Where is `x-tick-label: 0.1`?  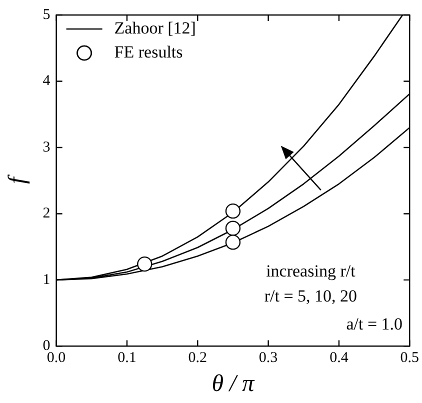
x-tick-label: 0.1 is located at coordinates (127, 358).